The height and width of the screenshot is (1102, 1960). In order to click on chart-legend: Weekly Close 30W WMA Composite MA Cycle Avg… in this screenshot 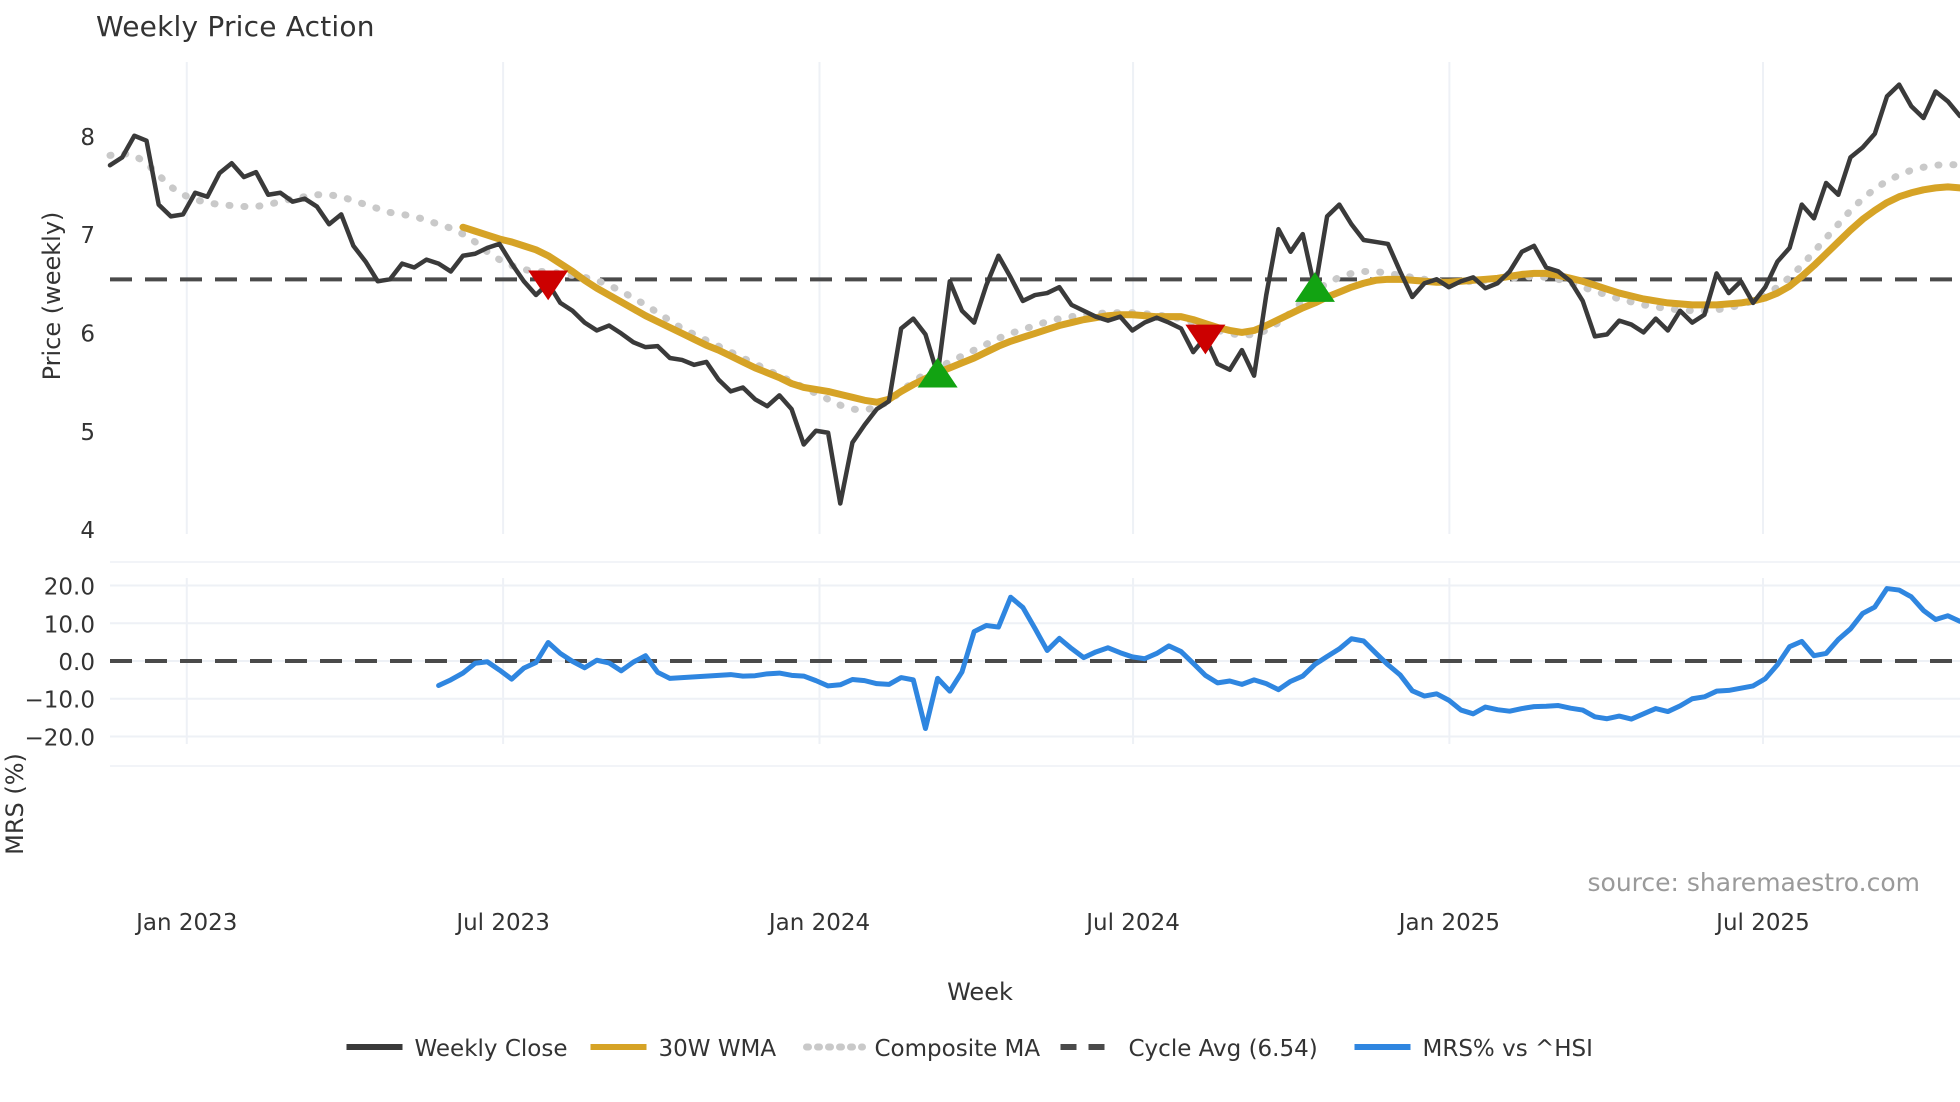, I will do `click(980, 1045)`.